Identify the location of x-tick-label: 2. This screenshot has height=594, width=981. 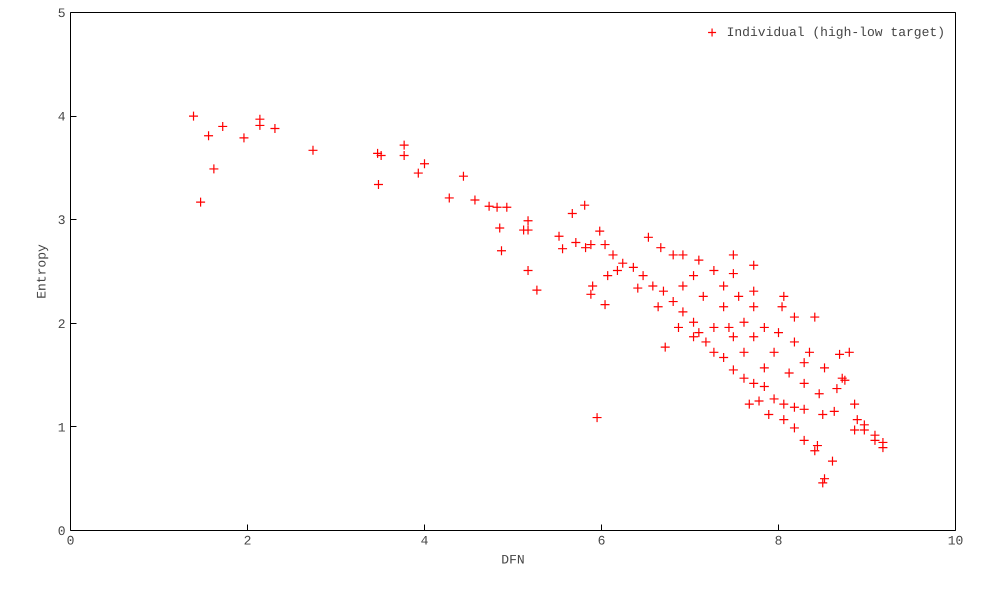
(248, 541).